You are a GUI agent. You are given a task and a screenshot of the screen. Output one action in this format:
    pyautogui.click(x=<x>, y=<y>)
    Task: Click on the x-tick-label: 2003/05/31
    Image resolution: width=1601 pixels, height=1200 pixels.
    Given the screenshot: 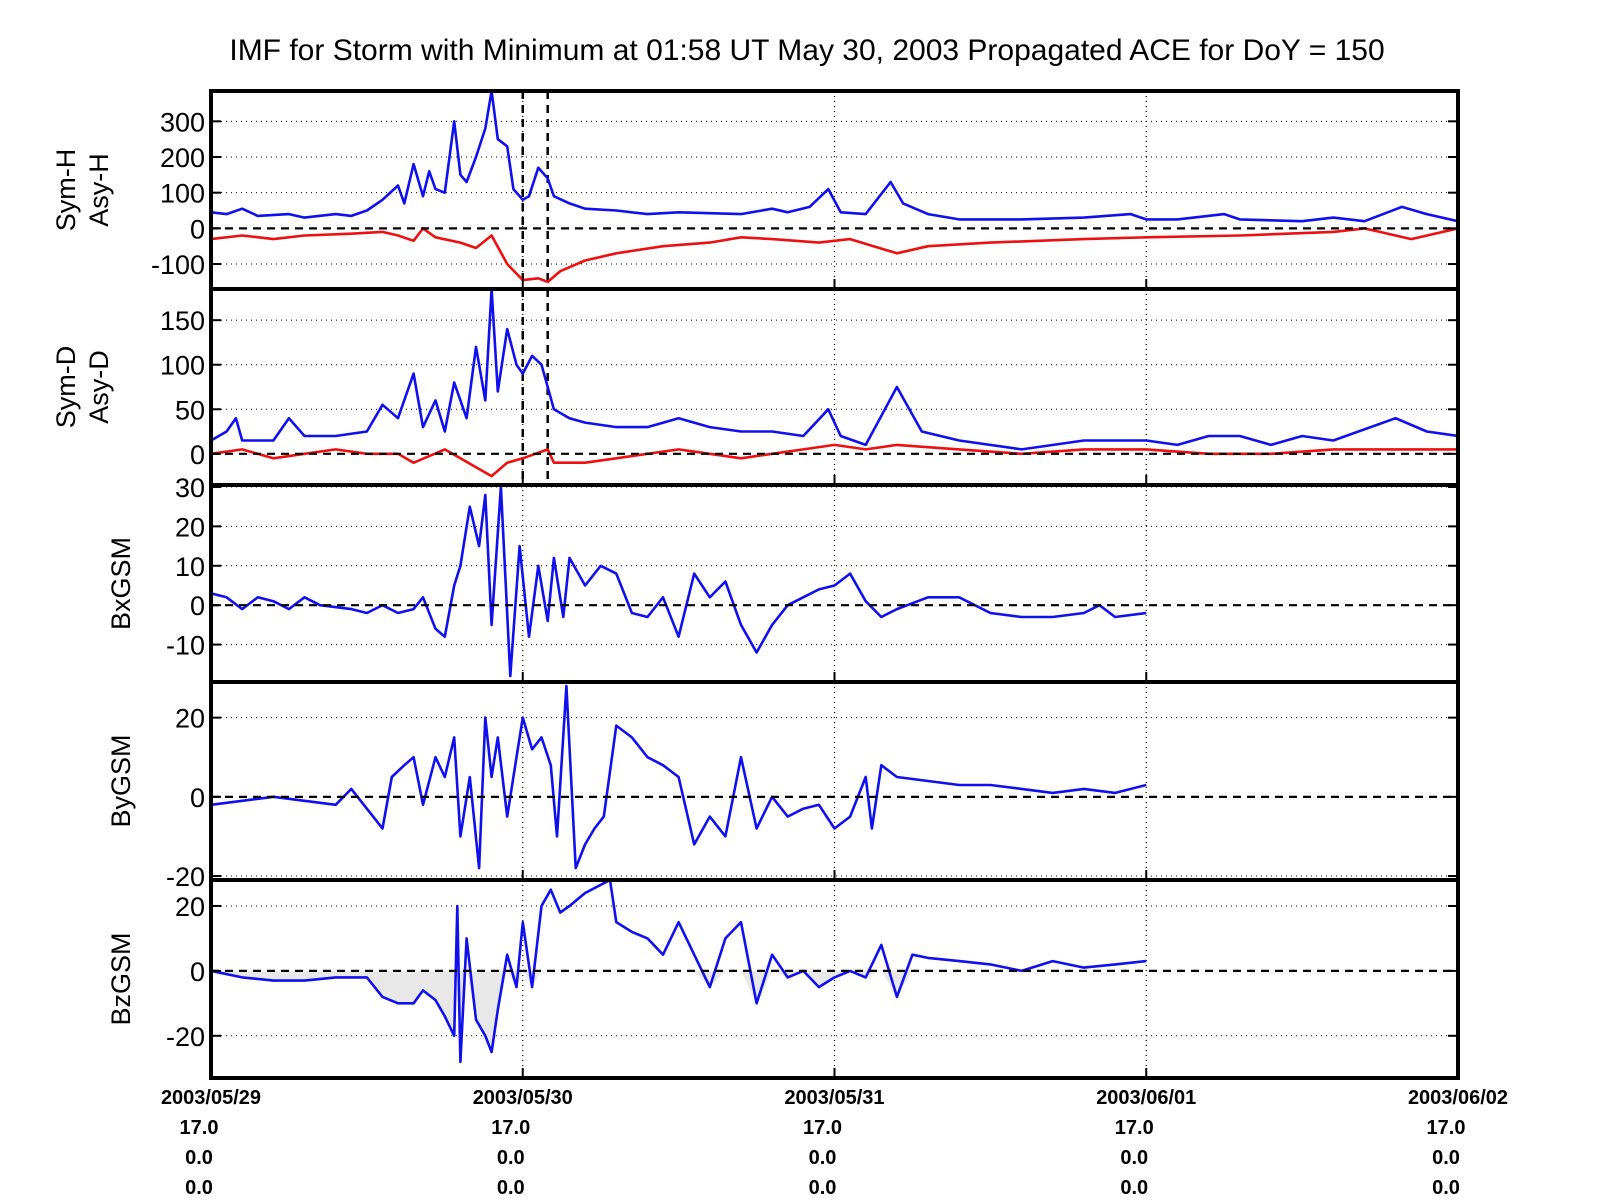 What is the action you would take?
    pyautogui.click(x=834, y=1098)
    